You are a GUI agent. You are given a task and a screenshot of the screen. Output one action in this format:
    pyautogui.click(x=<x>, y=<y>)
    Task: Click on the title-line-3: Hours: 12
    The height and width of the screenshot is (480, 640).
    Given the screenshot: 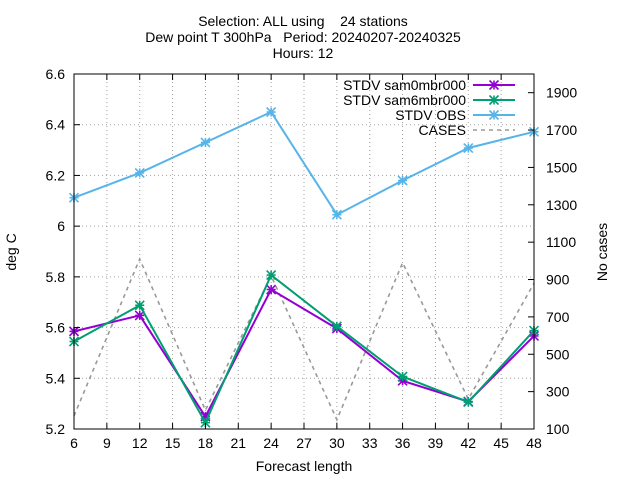 What is the action you would take?
    pyautogui.click(x=303, y=53)
    